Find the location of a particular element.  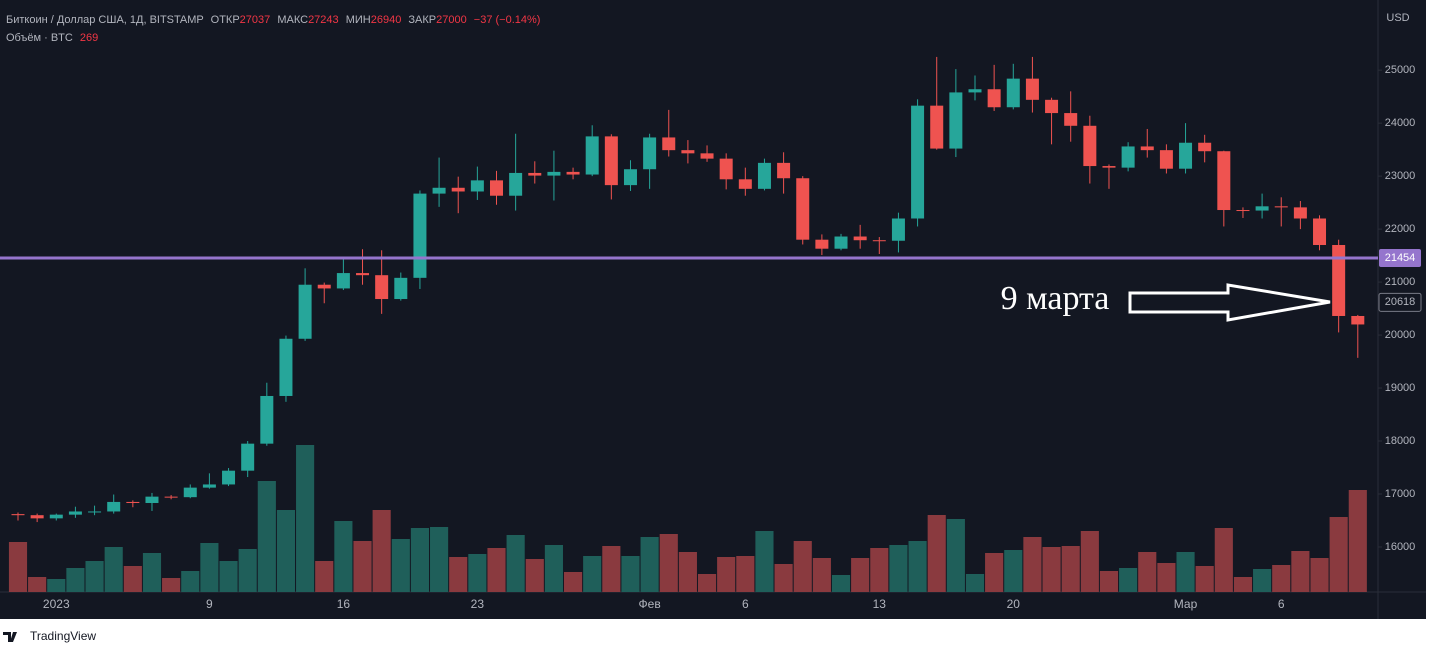

open-value: 27037 is located at coordinates (255, 20).